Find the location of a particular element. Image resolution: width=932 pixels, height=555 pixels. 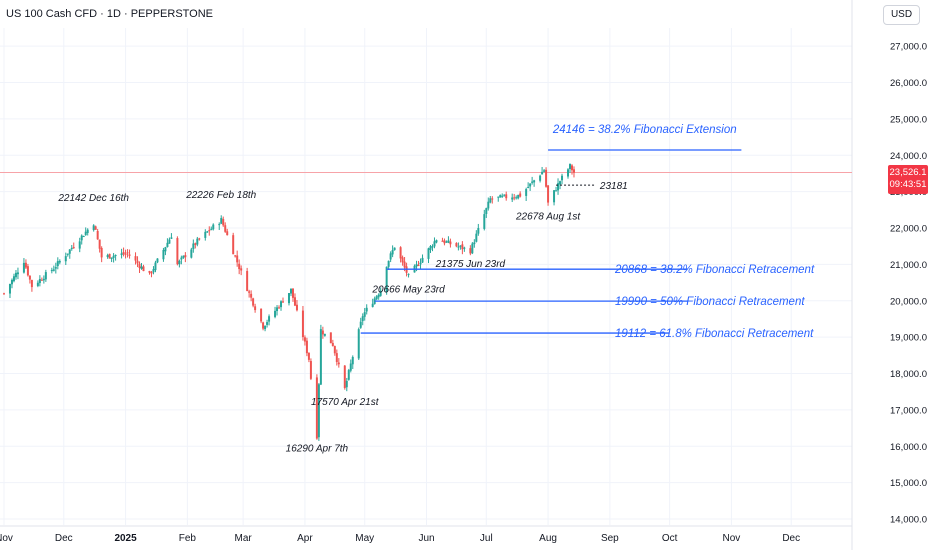

x-tick-label: Sep is located at coordinates (610, 538).